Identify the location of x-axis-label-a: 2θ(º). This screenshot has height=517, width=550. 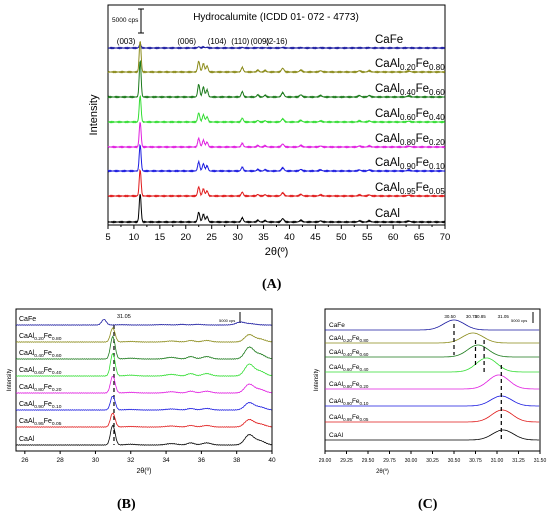
(277, 252).